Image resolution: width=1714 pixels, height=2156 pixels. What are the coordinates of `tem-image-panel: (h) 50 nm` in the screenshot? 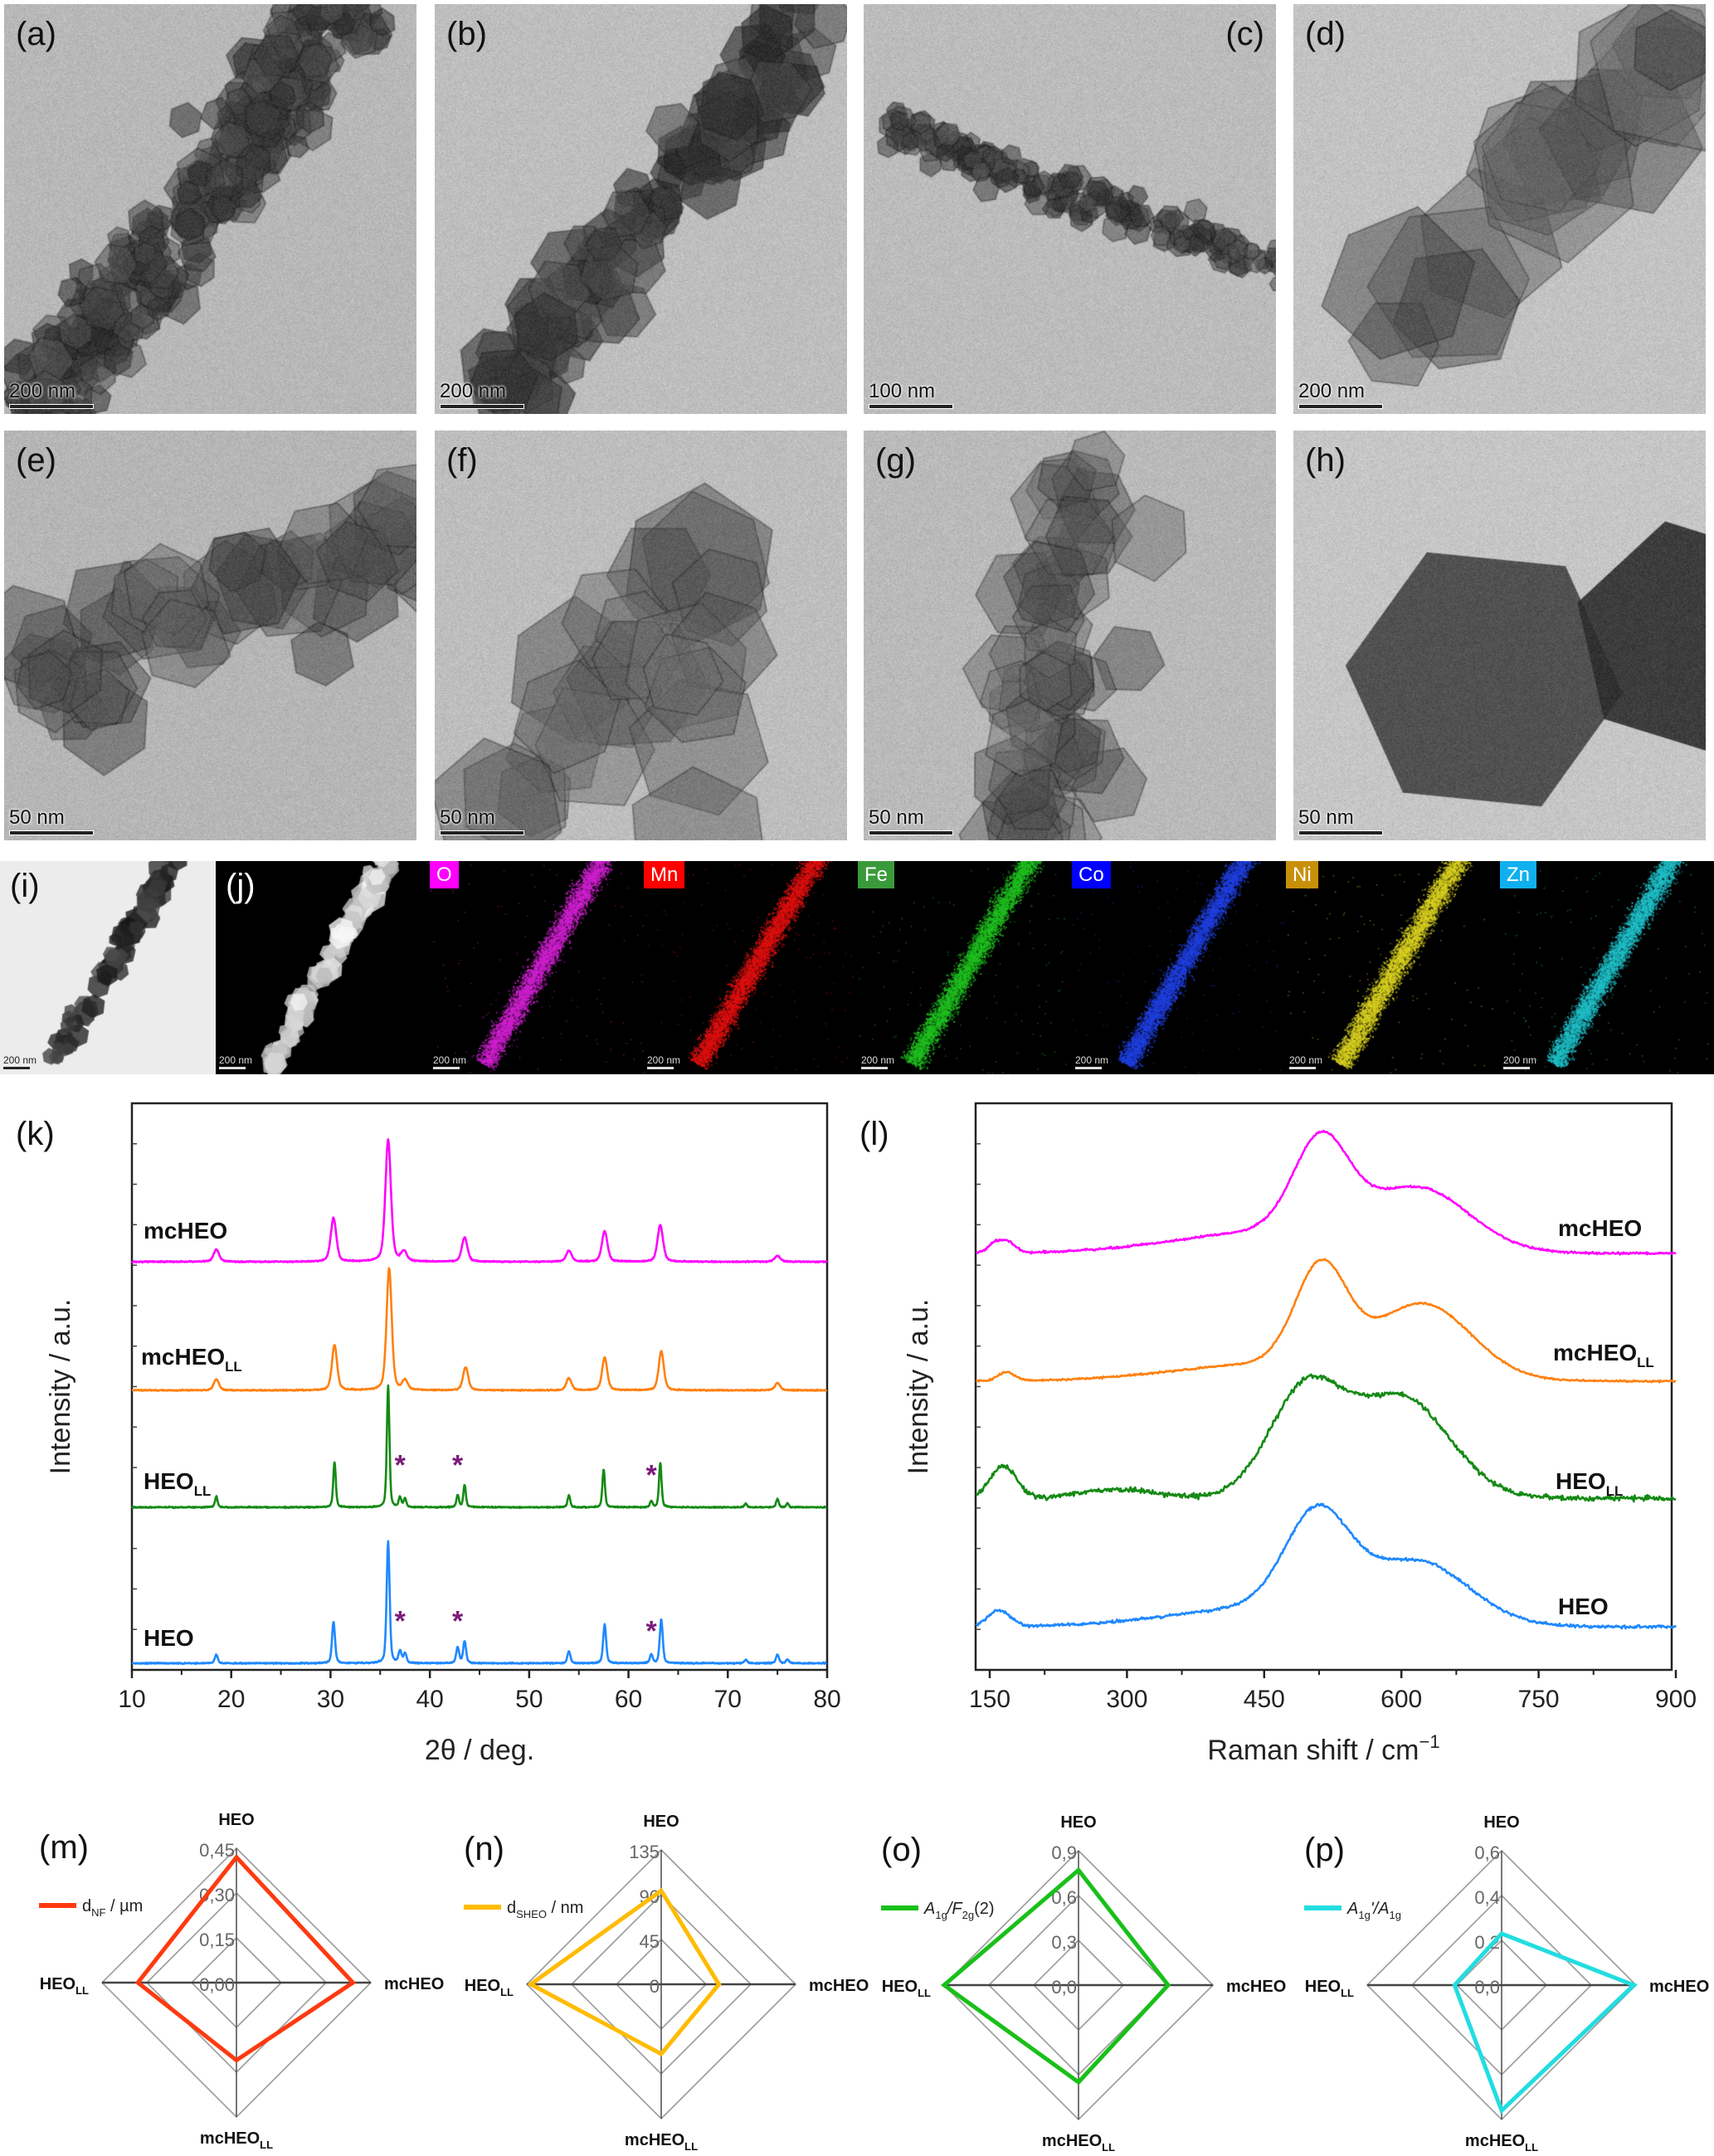 It's located at (1499, 635).